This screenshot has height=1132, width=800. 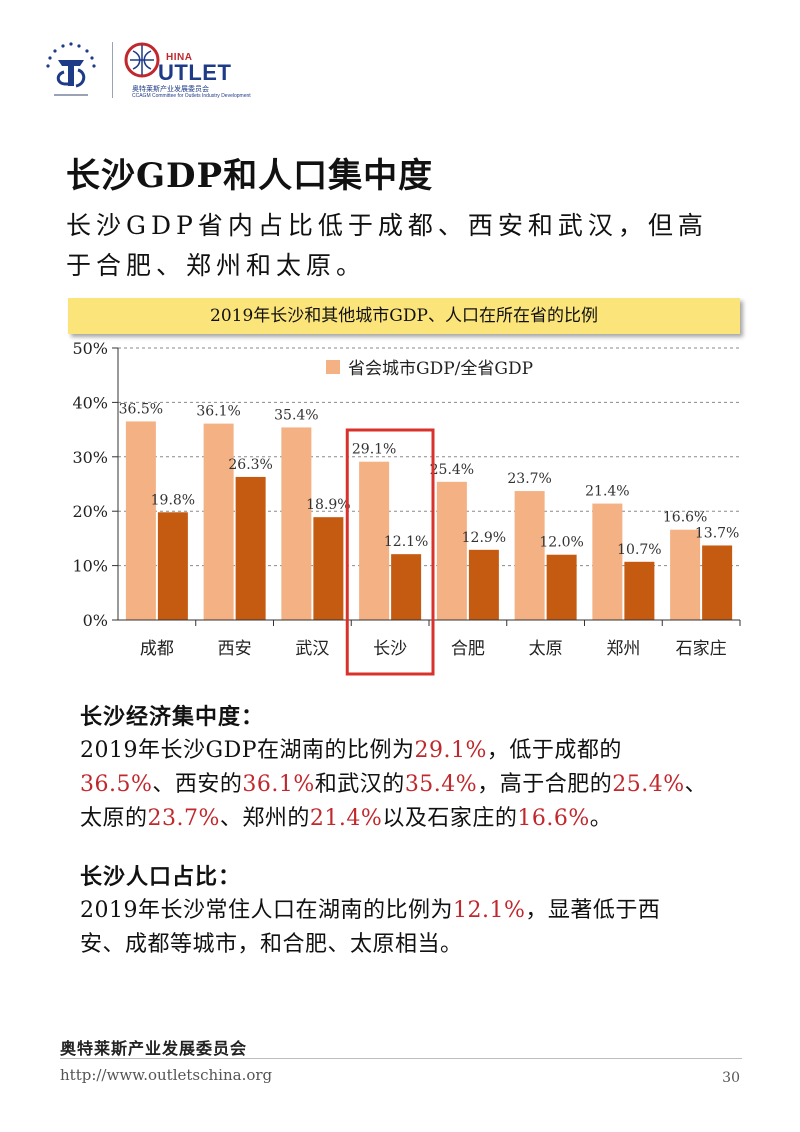 What do you see at coordinates (328, 505) in the screenshot?
I see `data-label-population: 18.9%` at bounding box center [328, 505].